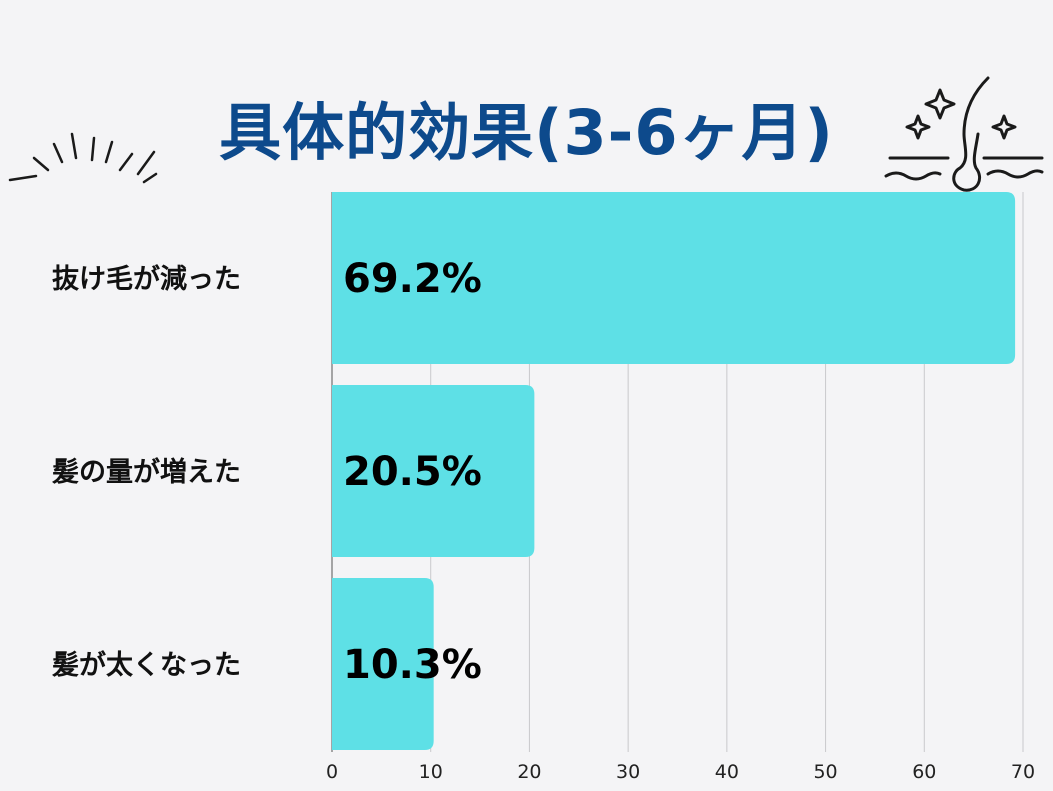 Image resolution: width=1053 pixels, height=791 pixels. I want to click on value-label: 10.3%, so click(412, 665).